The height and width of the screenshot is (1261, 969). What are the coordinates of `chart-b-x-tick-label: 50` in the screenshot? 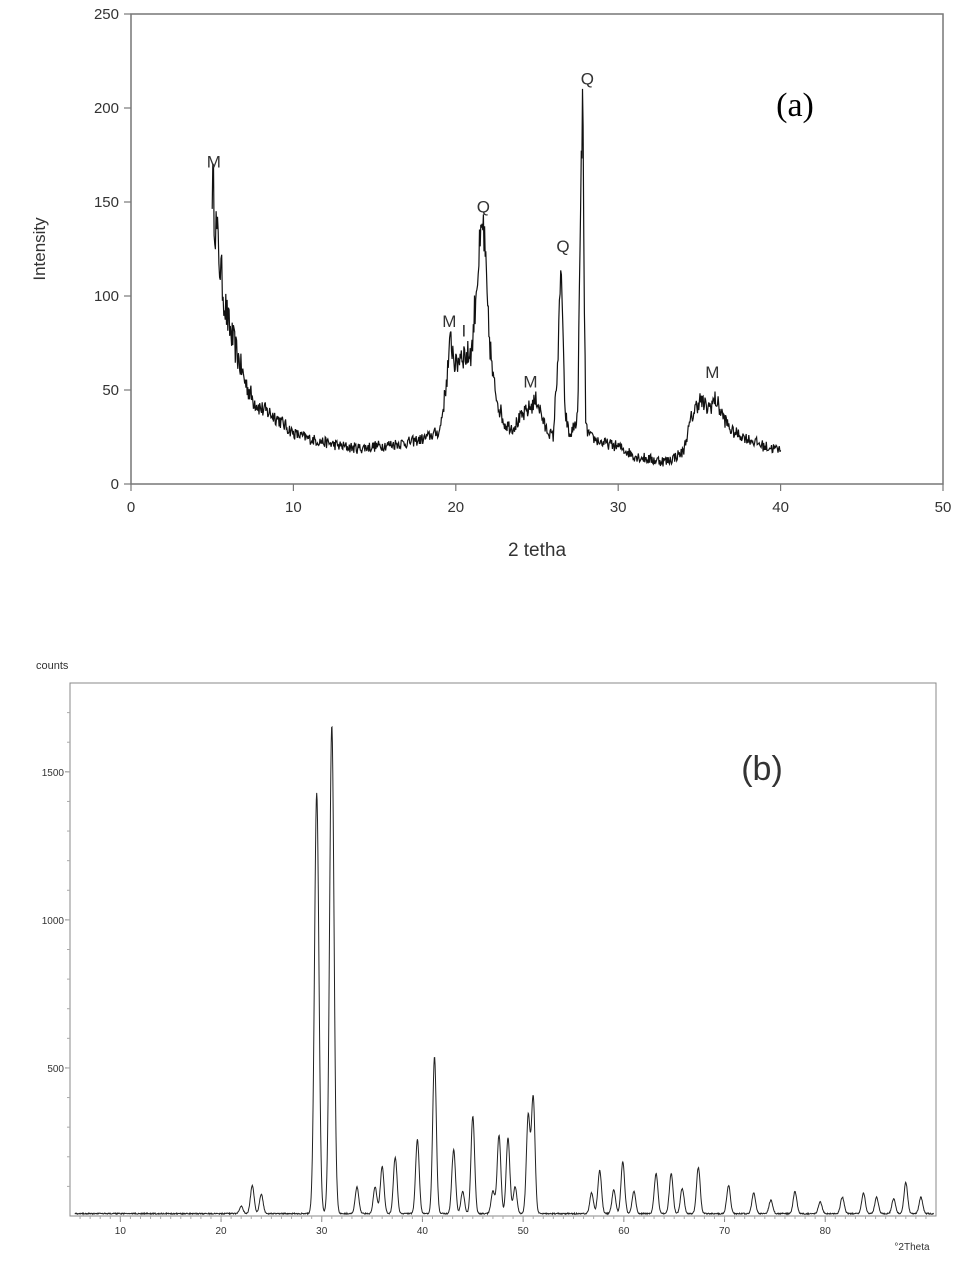 It's located at (524, 1231).